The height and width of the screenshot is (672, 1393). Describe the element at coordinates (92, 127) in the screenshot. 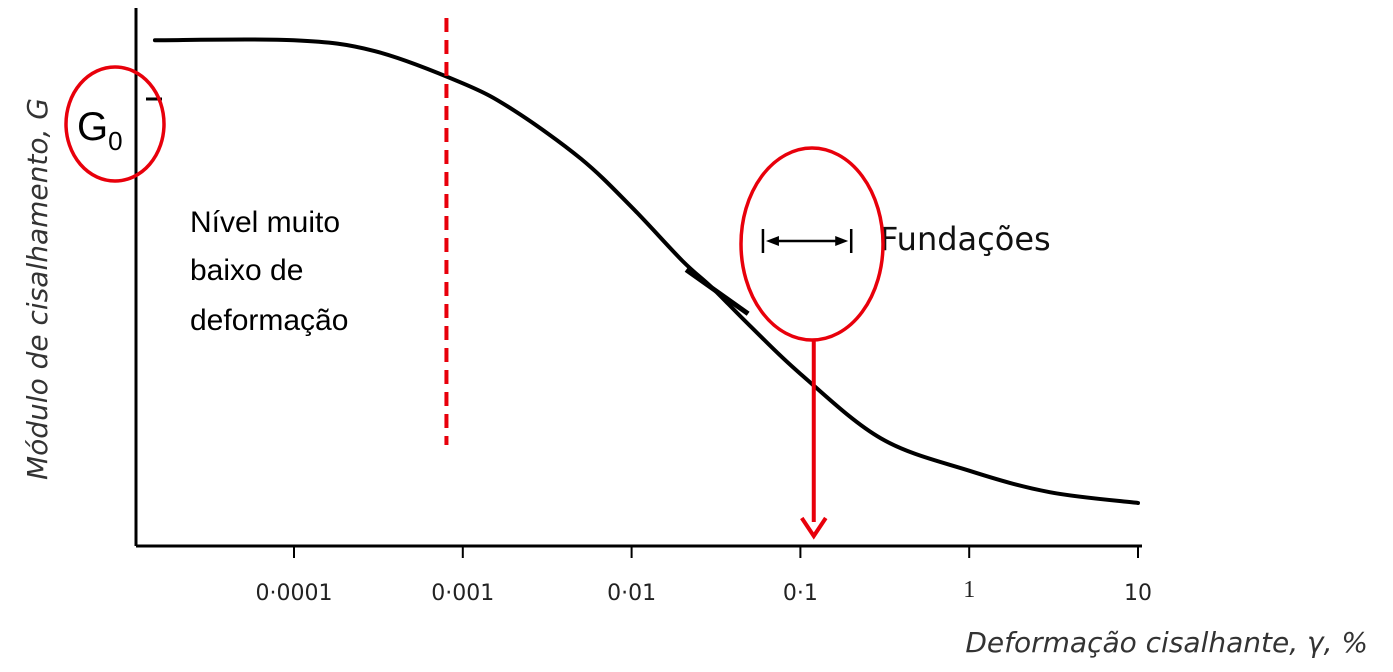

I see `g0-letter: G` at that location.